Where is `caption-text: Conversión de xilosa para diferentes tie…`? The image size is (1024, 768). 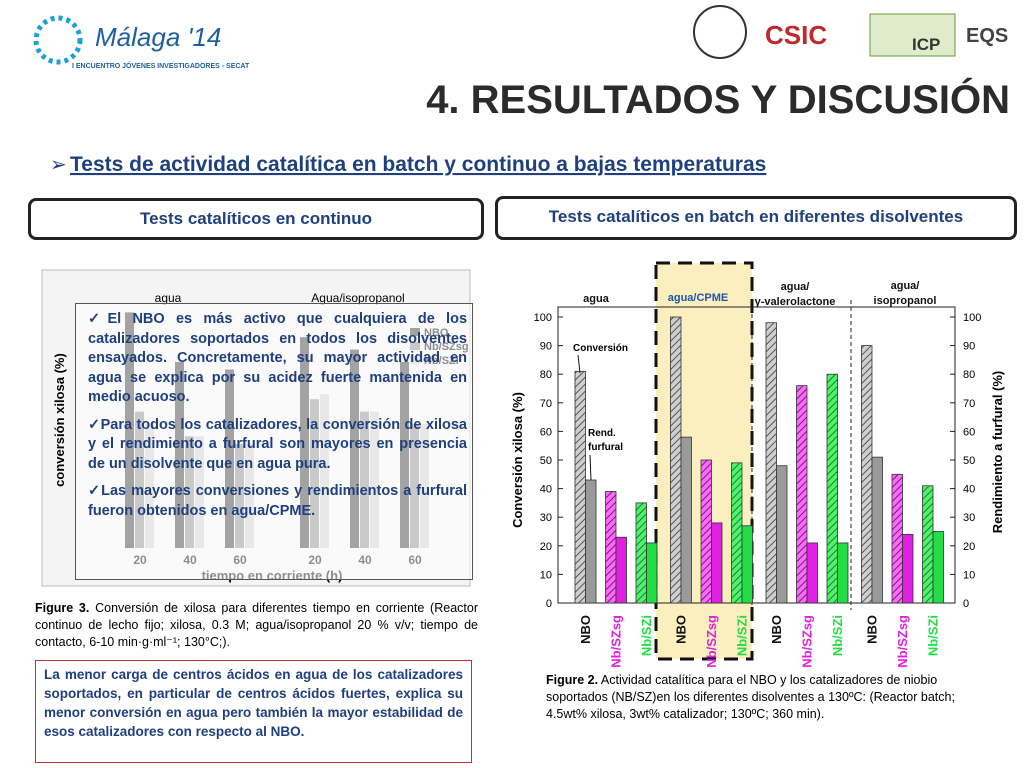 caption-text: Conversión de xilosa para diferentes tie… is located at coordinates (256, 625).